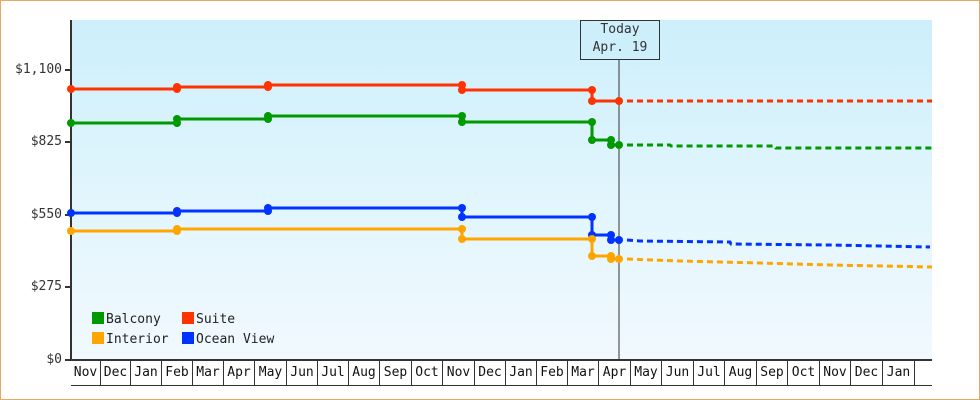  What do you see at coordinates (620, 29) in the screenshot?
I see `today-label: Today` at bounding box center [620, 29].